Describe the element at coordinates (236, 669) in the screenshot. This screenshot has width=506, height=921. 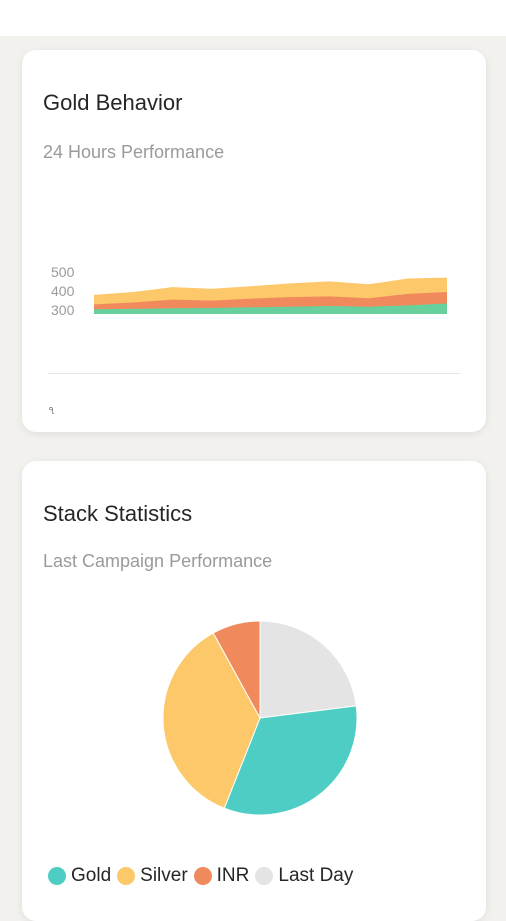
I see `pie-slice-inr` at that location.